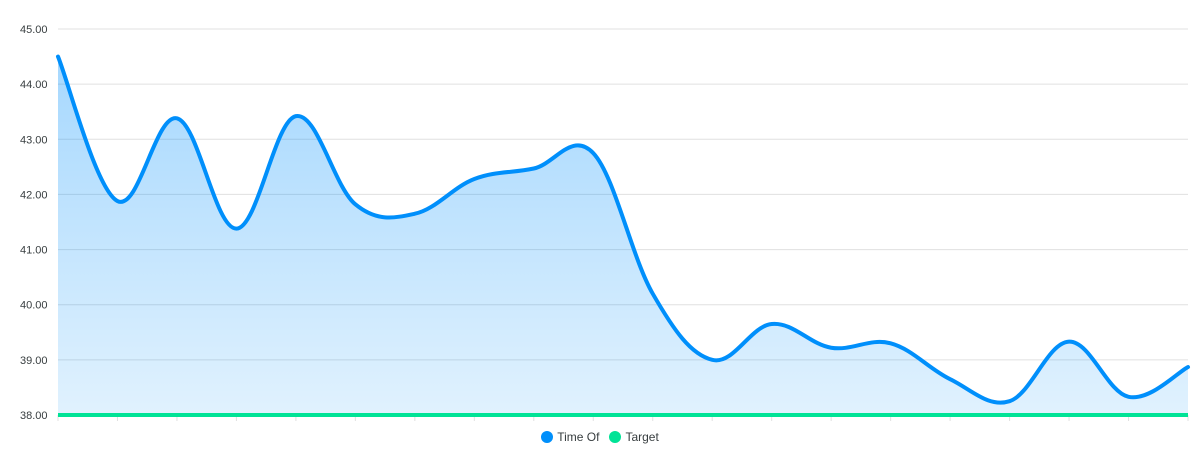 Image resolution: width=1200 pixels, height=450 pixels. What do you see at coordinates (615, 437) in the screenshot?
I see `legend-marker-target` at bounding box center [615, 437].